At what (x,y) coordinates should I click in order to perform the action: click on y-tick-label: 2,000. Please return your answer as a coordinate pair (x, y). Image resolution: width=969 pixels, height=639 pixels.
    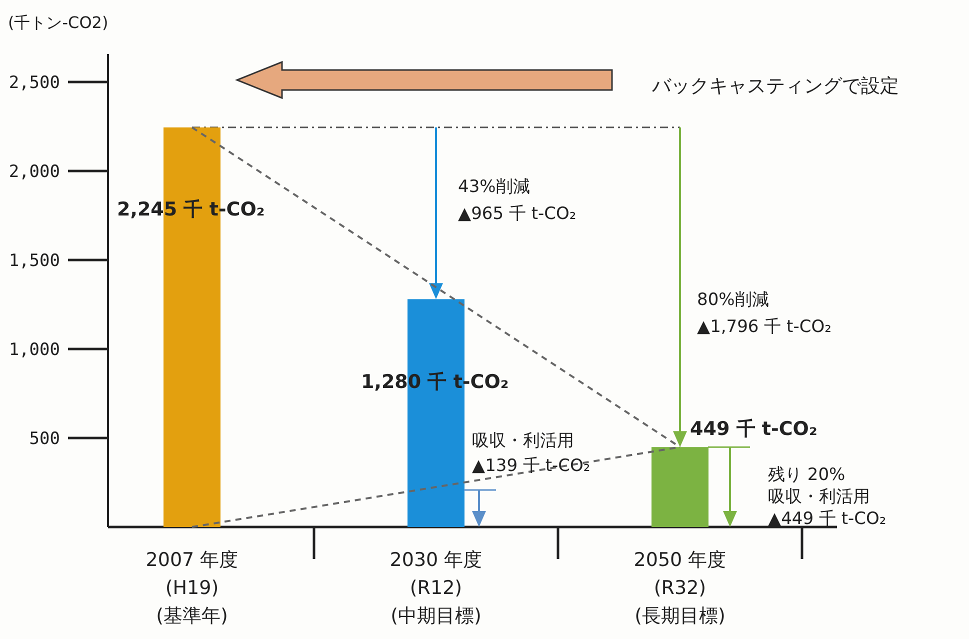
    Looking at the image, I should click on (34, 172).